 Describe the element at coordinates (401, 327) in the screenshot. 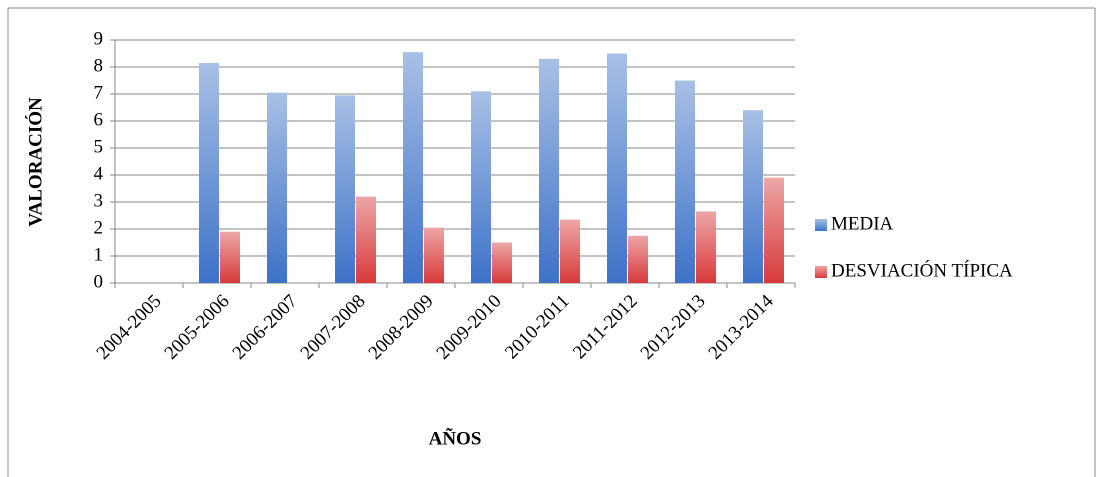

I see `x-tick-label: 2008-2009` at that location.